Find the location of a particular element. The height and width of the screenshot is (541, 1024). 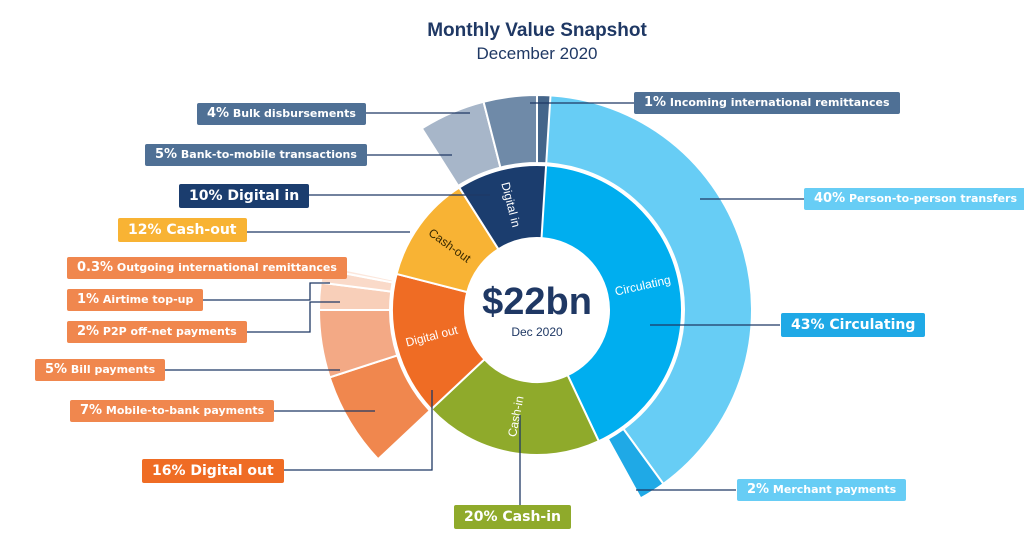

inner-slice-digital-in is located at coordinates (502, 207).